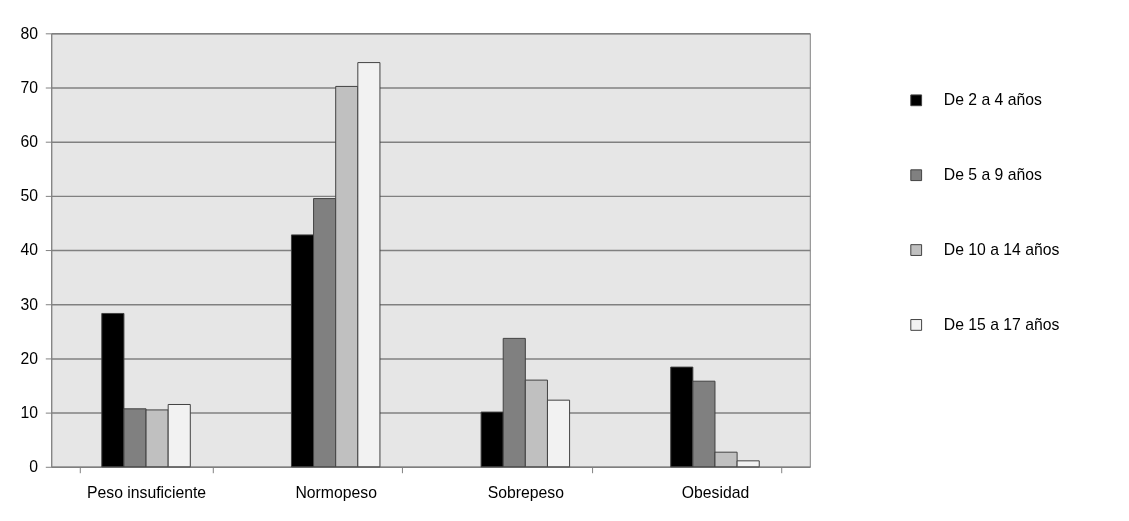 The image size is (1129, 521). I want to click on x-tick-label: Sobrepeso, so click(526, 492).